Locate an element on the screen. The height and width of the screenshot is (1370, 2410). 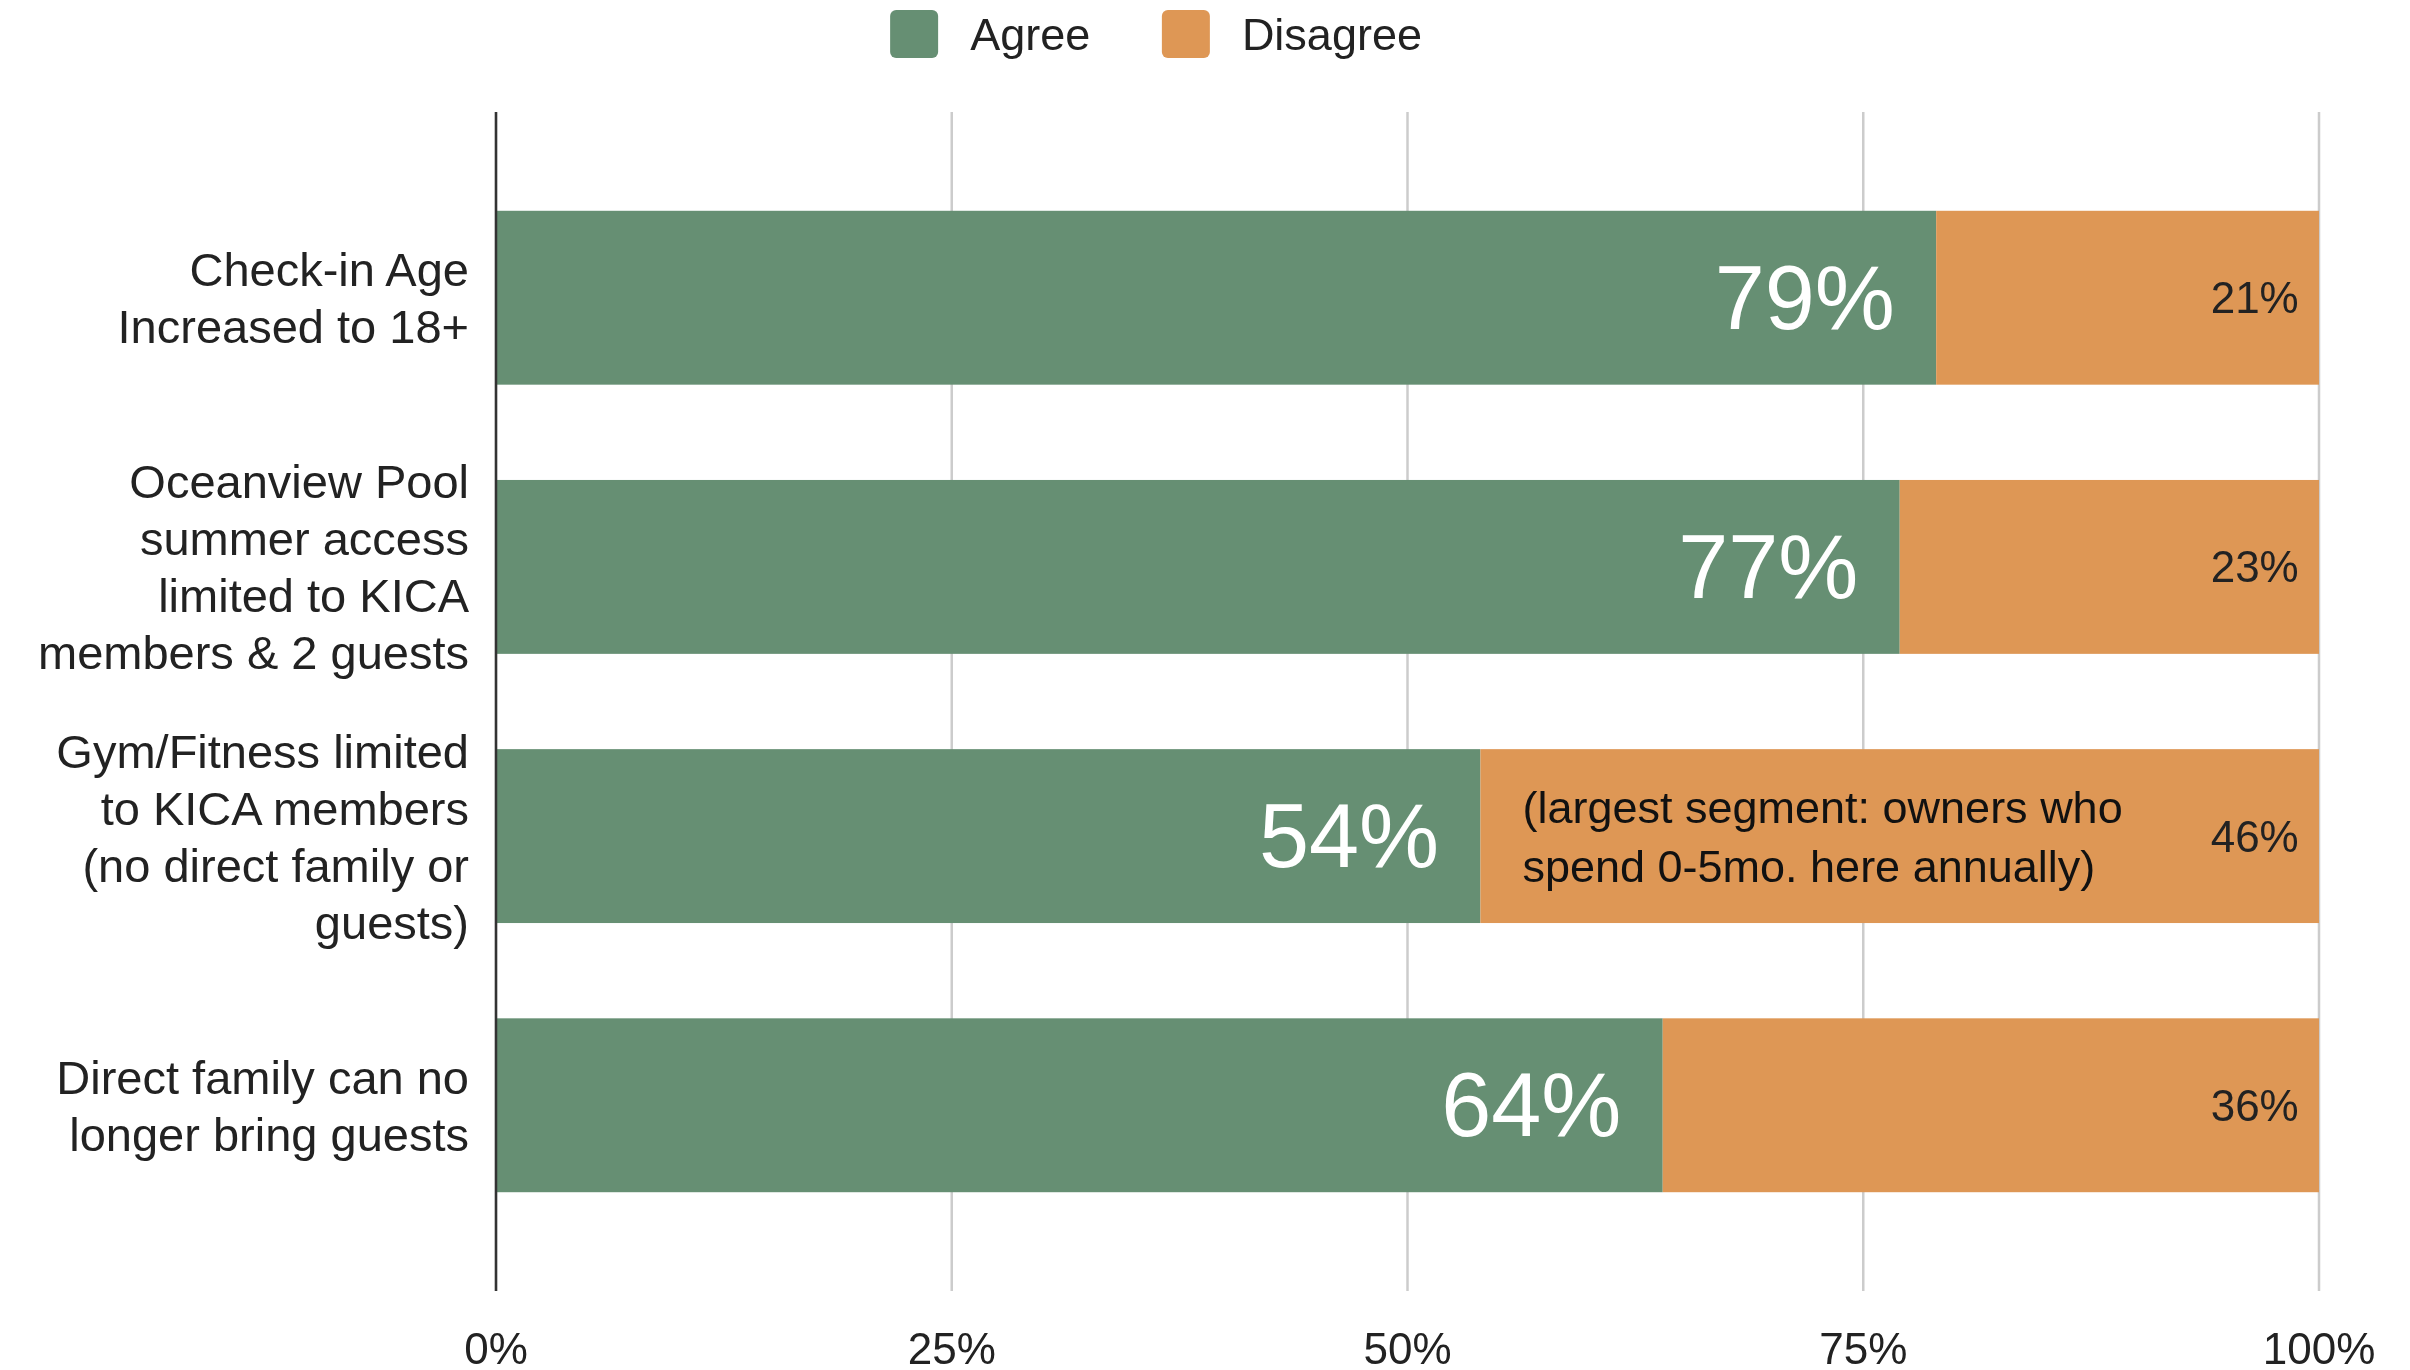
data-label: 54% is located at coordinates (1349, 836).